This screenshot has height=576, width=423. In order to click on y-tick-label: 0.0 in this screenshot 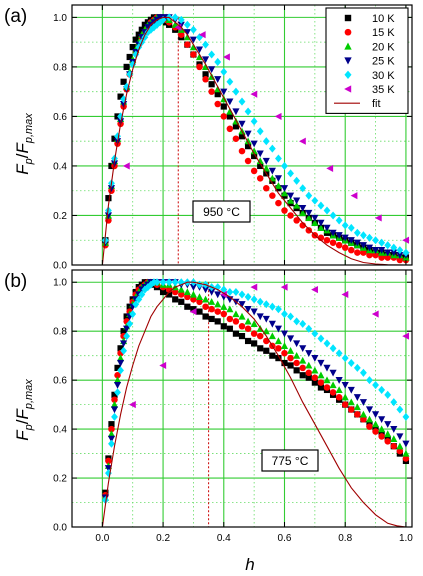, I will do `click(60, 528)`.